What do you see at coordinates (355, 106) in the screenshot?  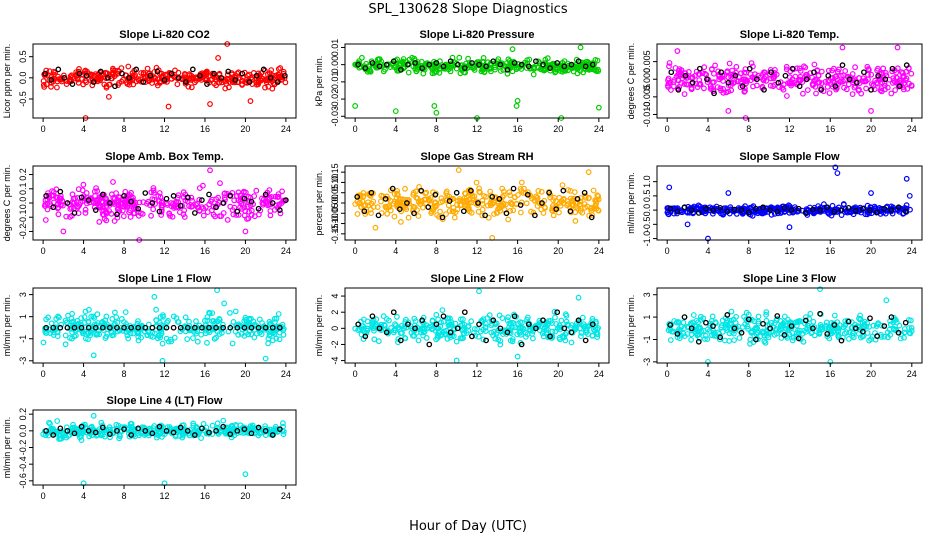 I see `outlier-point` at bounding box center [355, 106].